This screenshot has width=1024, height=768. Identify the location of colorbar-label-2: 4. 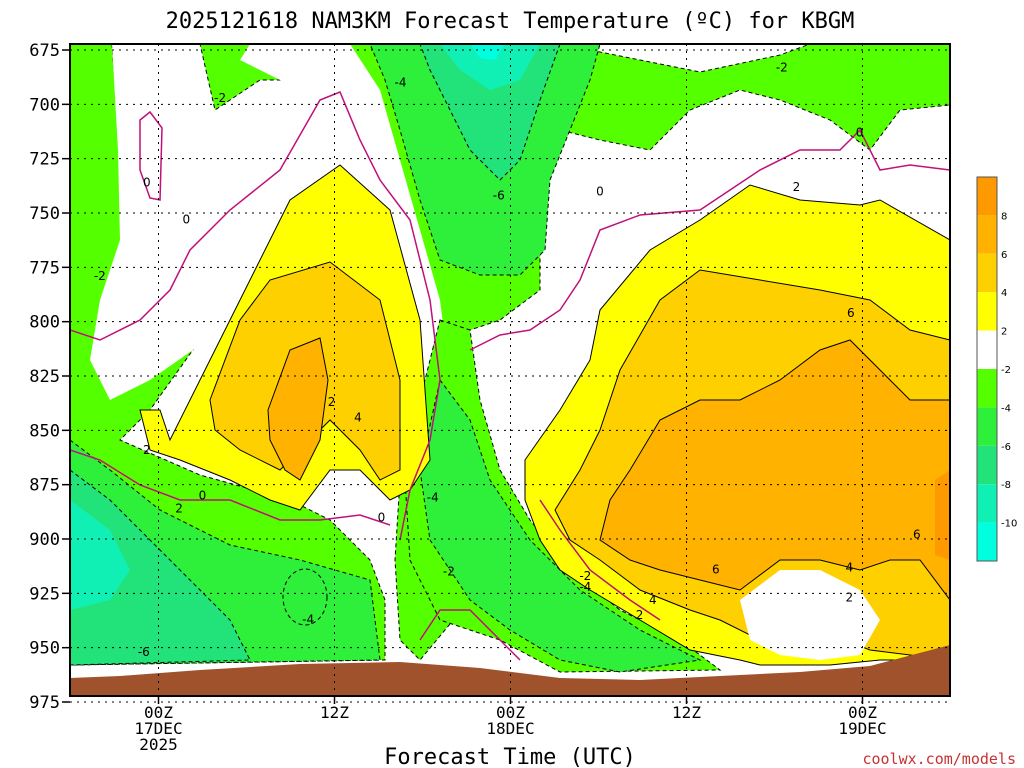
(1004, 293).